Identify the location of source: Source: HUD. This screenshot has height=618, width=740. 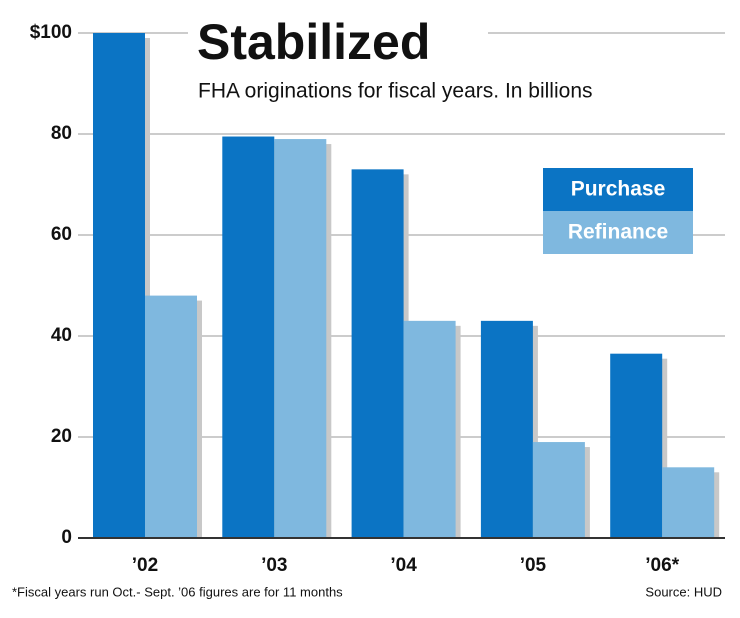
(683, 591).